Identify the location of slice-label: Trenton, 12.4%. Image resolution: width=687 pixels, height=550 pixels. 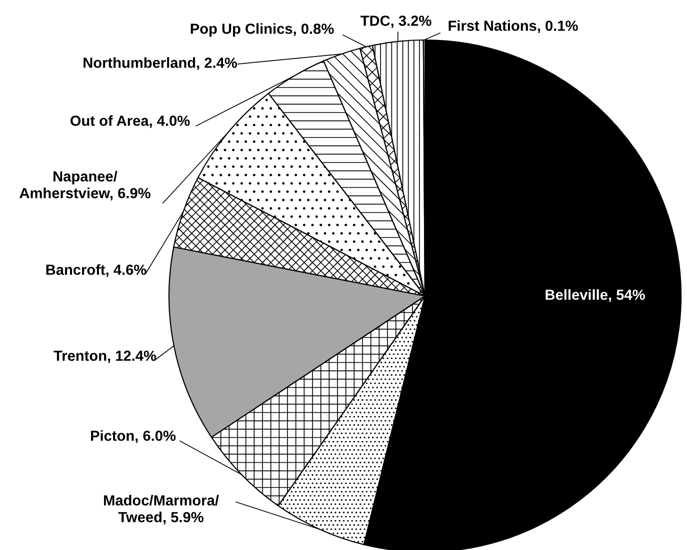
(105, 357).